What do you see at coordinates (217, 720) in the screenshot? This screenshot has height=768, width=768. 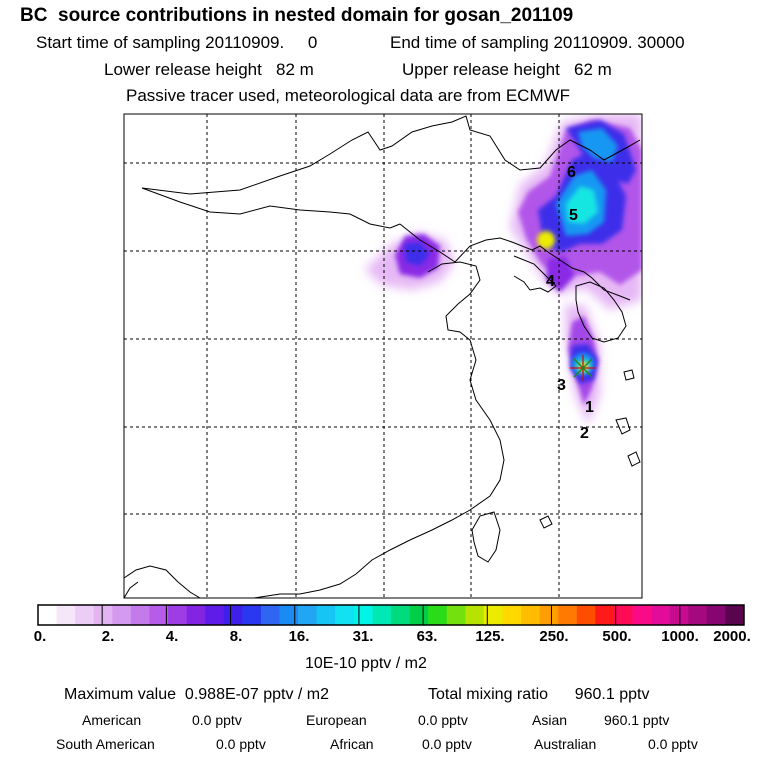 I see `region-value-american: 0.0 pptv` at bounding box center [217, 720].